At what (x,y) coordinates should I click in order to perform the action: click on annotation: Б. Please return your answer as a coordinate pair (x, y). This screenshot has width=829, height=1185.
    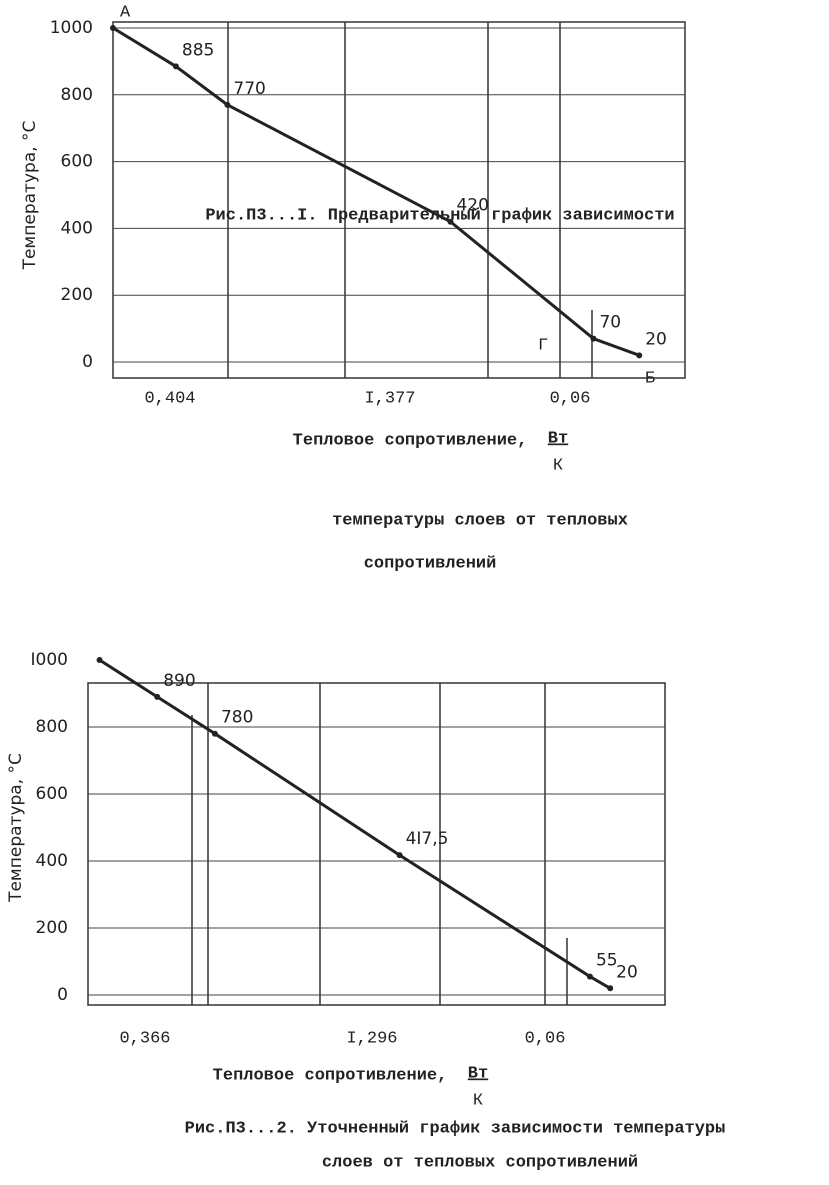
    Looking at the image, I should click on (650, 378).